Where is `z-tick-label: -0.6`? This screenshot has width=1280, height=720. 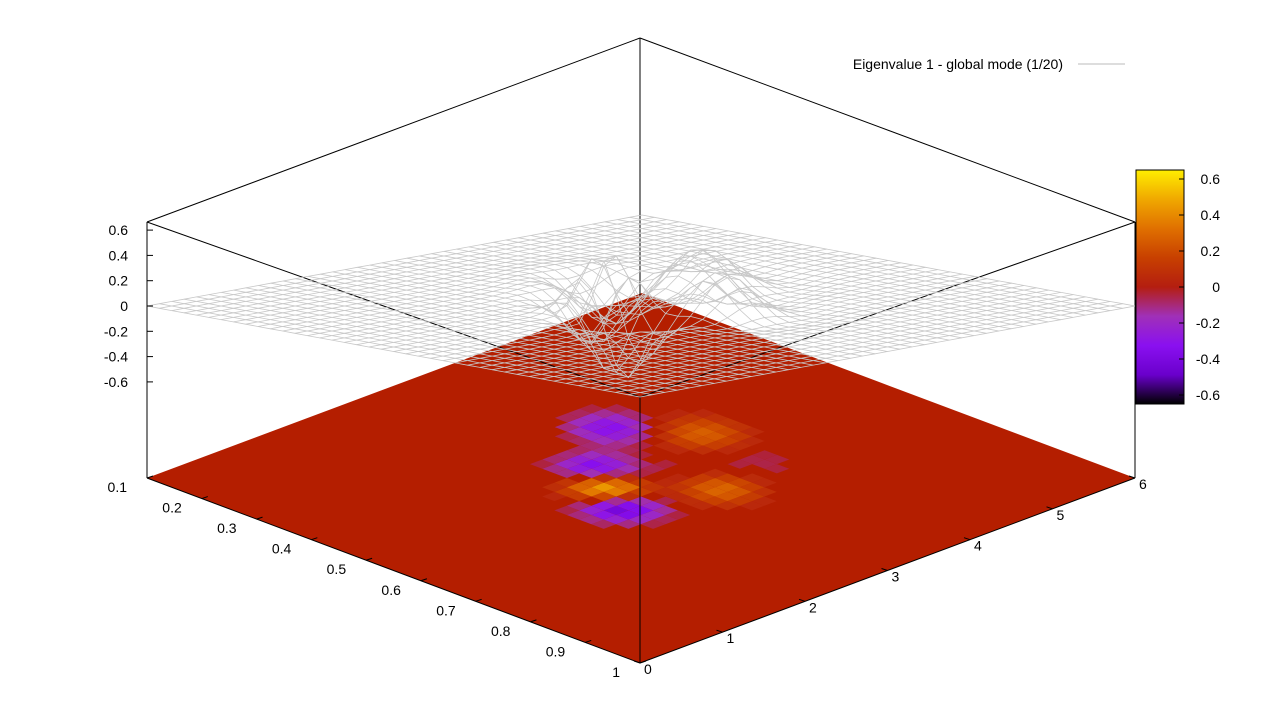
z-tick-label: -0.6 is located at coordinates (116, 382).